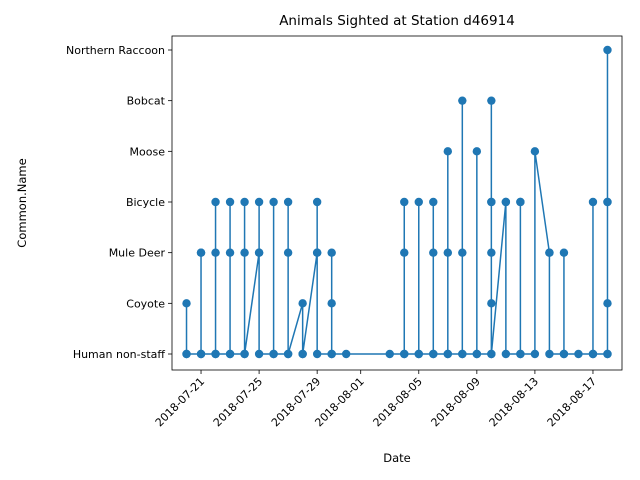 The height and width of the screenshot is (480, 640). Describe the element at coordinates (137, 253) in the screenshot. I see `y-tick-label: Mule Deer` at that location.